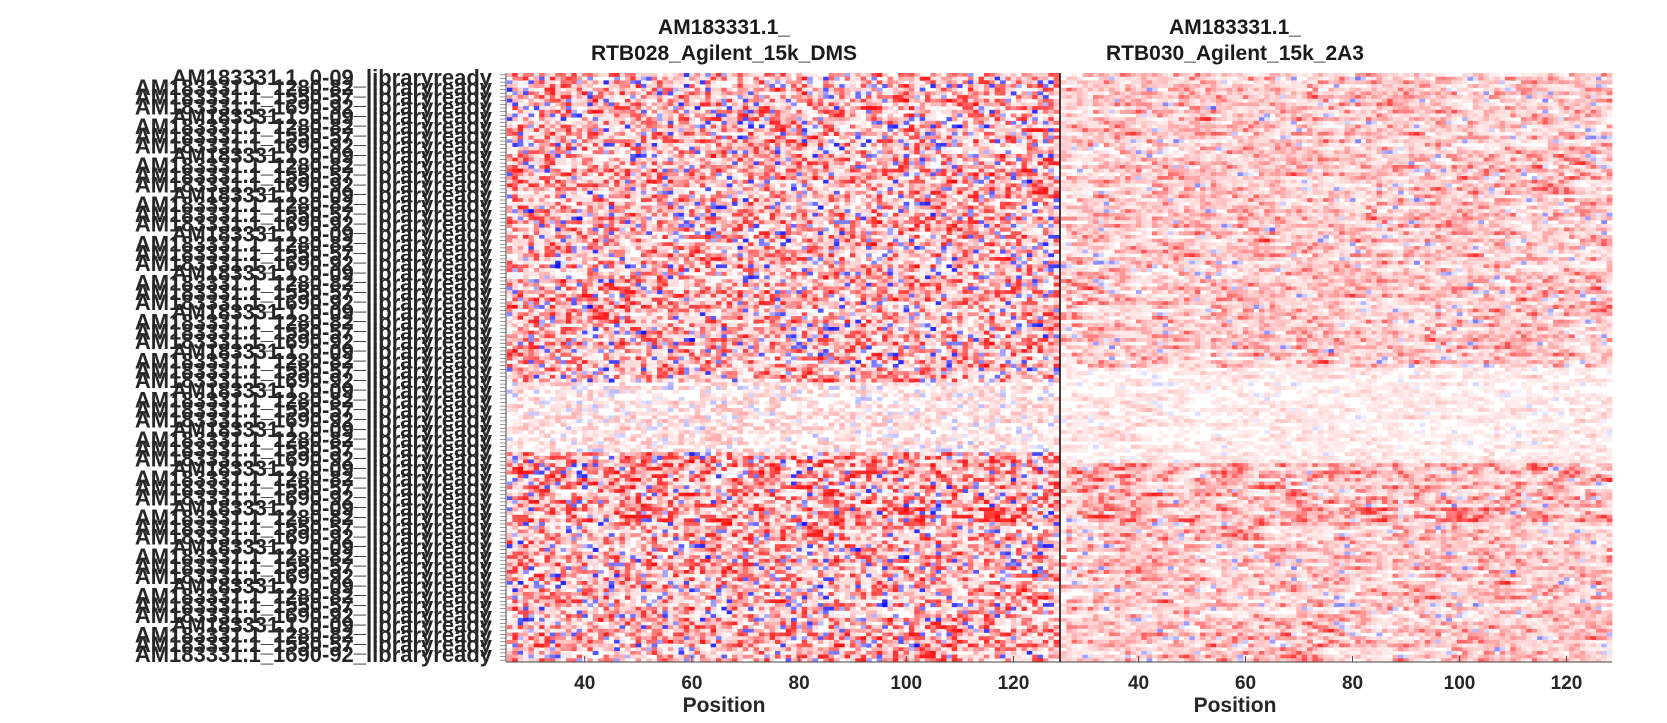 The width and height of the screenshot is (1667, 723). Describe the element at coordinates (314, 97) in the screenshot. I see `row-label: AM183331.1_1550-57_libraryready` at that location.